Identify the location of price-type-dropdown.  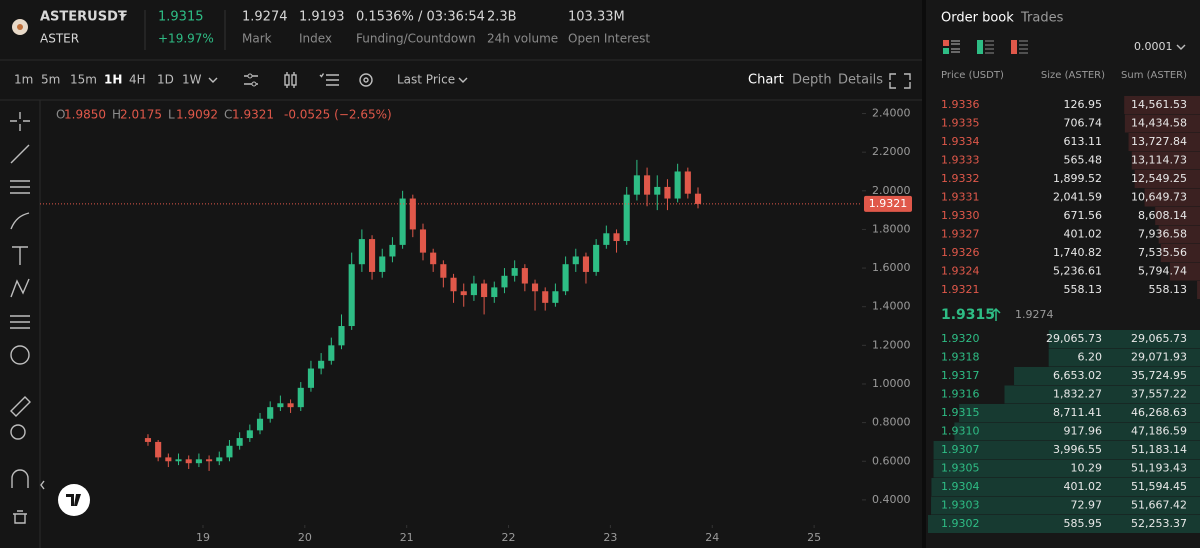
(463, 80).